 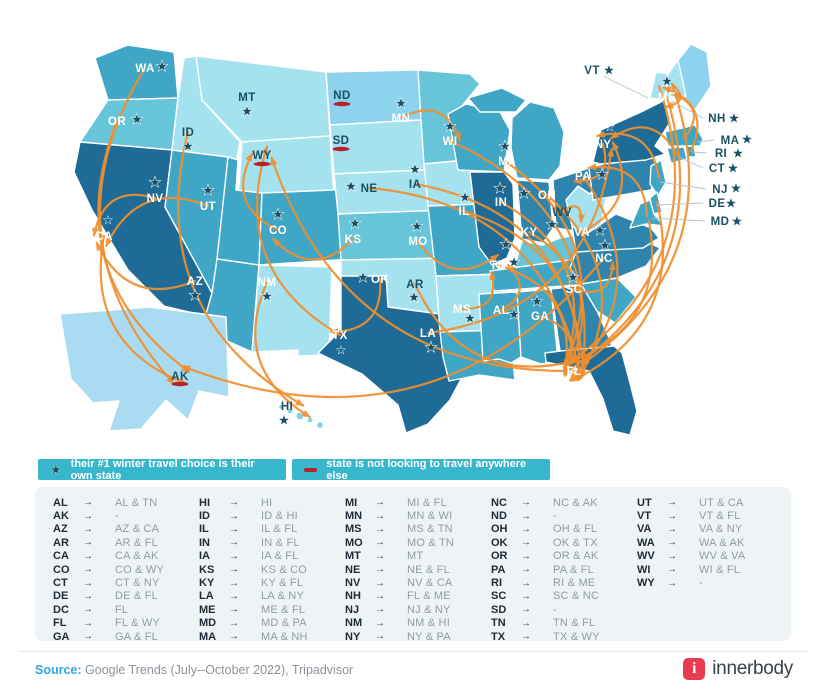 What do you see at coordinates (573, 277) in the screenshot?
I see `own-state-star-SC: ★` at bounding box center [573, 277].